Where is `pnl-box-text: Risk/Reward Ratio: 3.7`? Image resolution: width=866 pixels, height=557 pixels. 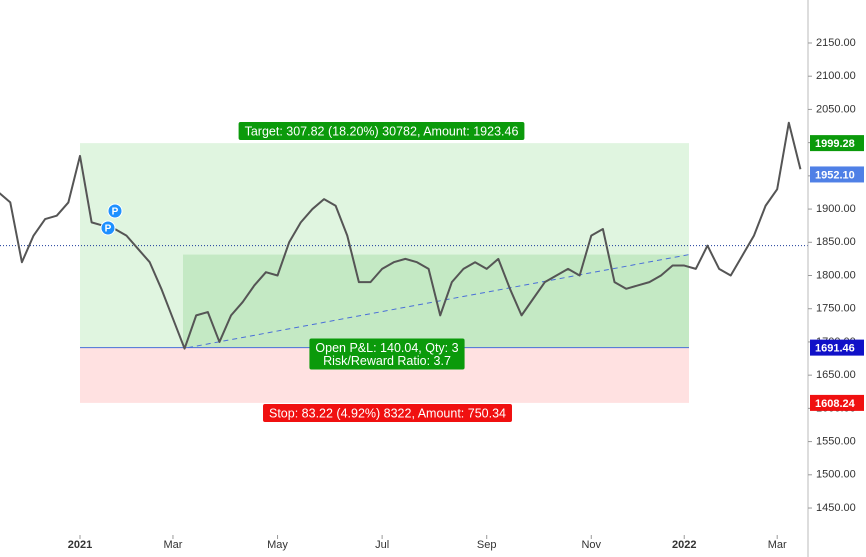
pnl-box-text: Risk/Reward Ratio: 3.7 is located at coordinates (387, 361).